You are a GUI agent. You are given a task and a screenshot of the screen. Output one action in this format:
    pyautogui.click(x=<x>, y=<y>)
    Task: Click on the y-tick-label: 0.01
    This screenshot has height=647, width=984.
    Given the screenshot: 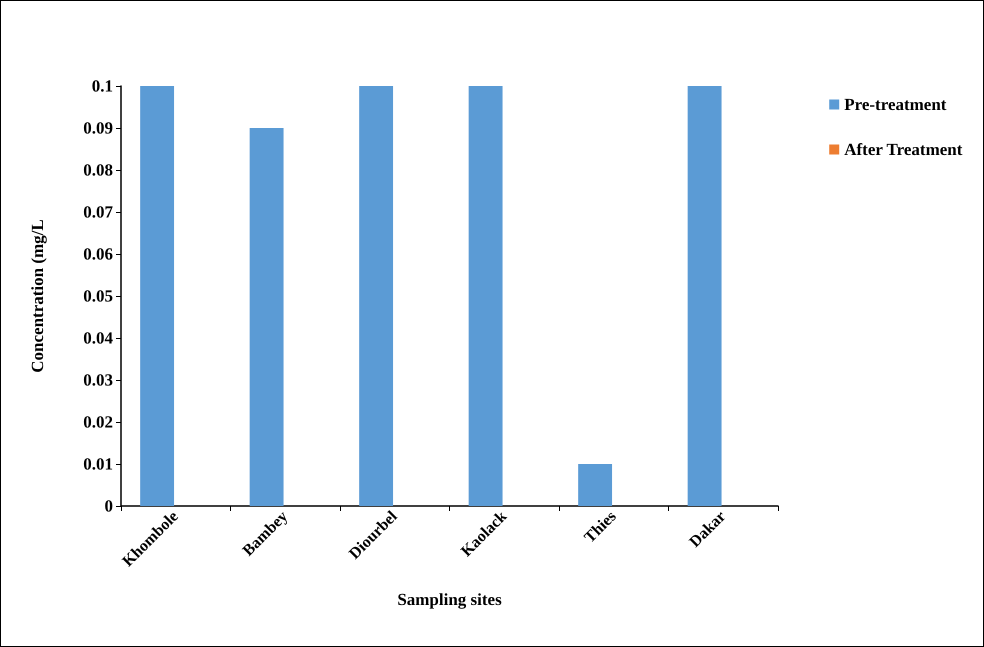 What is the action you would take?
    pyautogui.click(x=98, y=464)
    